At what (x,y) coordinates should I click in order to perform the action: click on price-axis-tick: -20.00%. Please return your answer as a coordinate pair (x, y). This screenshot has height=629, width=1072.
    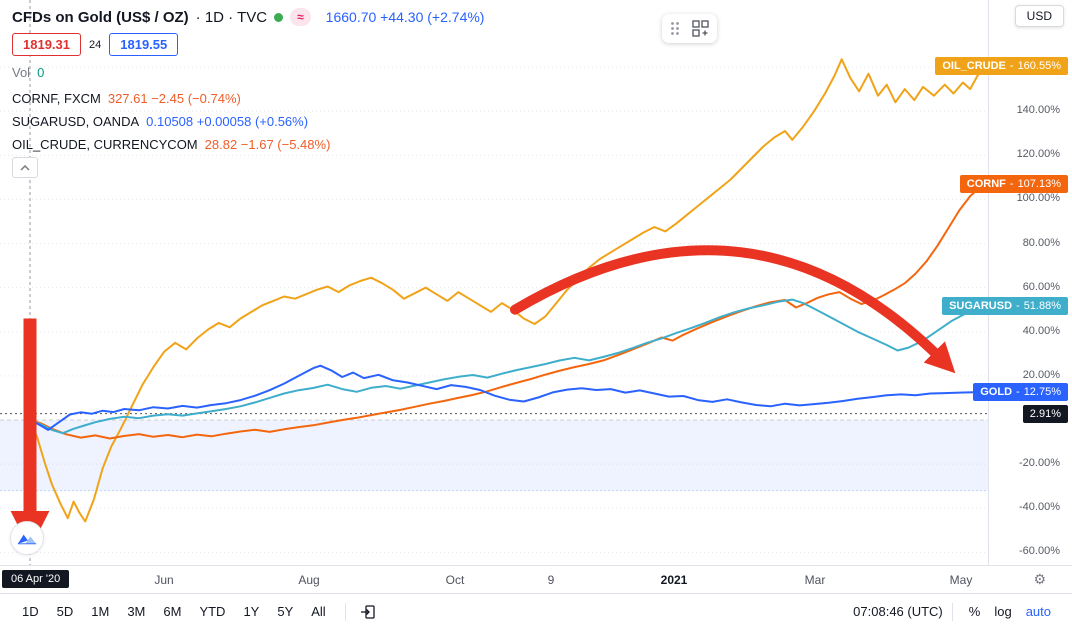
    Looking at the image, I should click on (1039, 463).